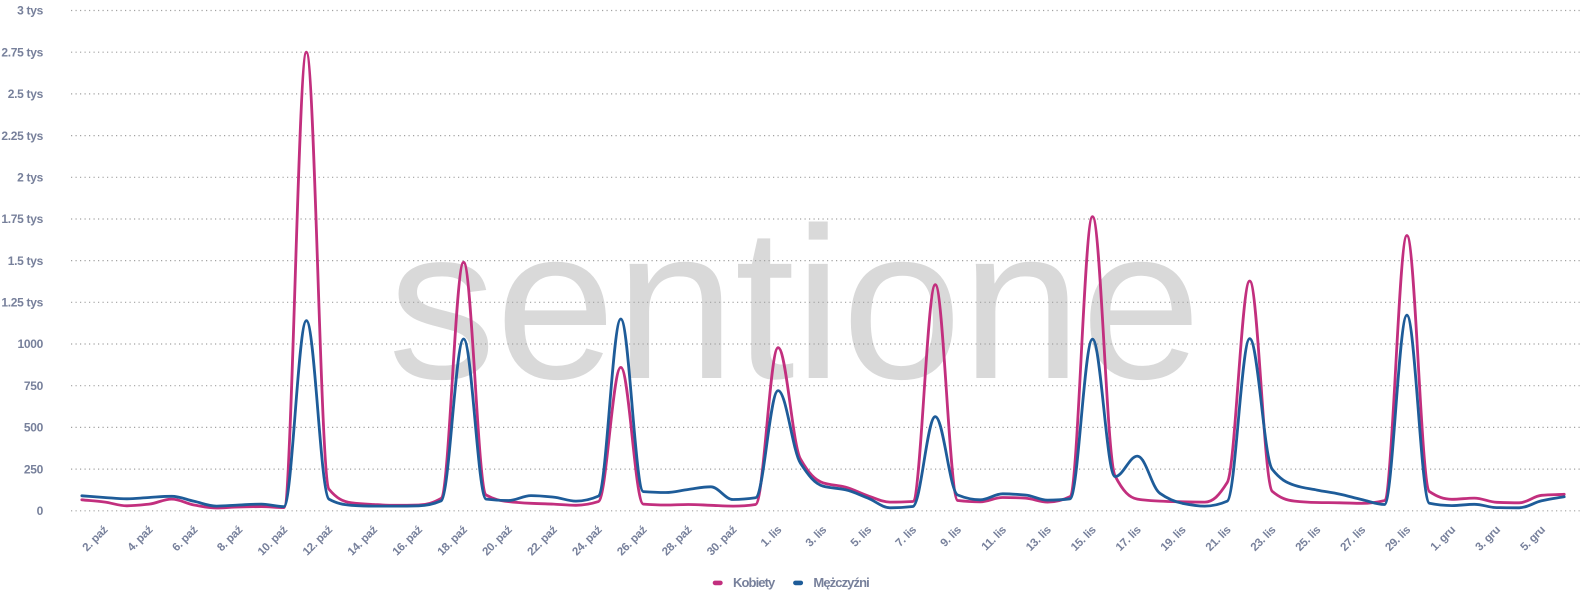  Describe the element at coordinates (363, 541) in the screenshot. I see `svg-text: 14. paź` at that location.